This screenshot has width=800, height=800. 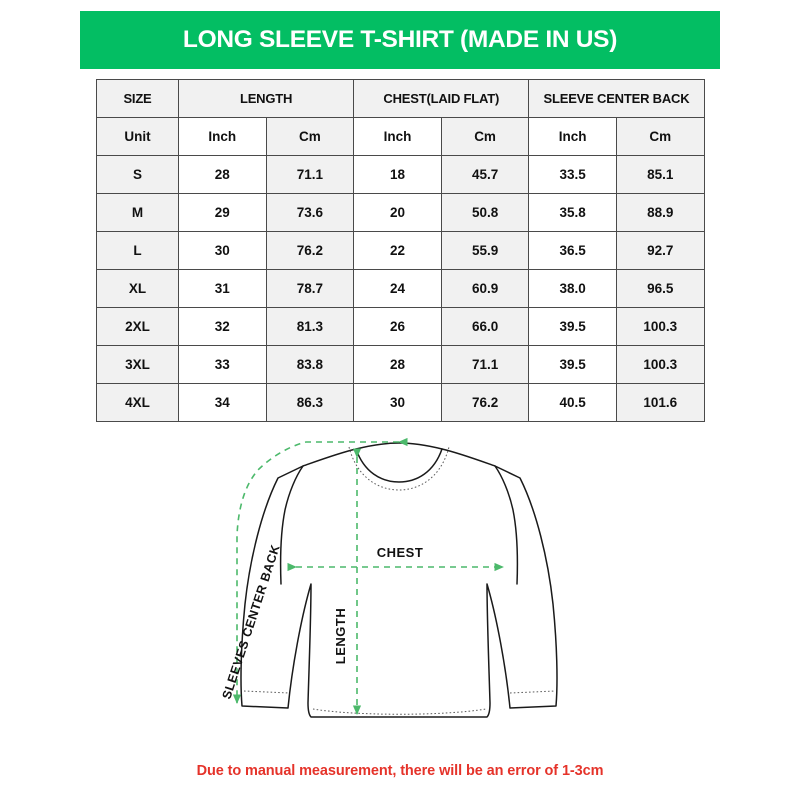 I want to click on cell-length-inch: 32, so click(x=222, y=326).